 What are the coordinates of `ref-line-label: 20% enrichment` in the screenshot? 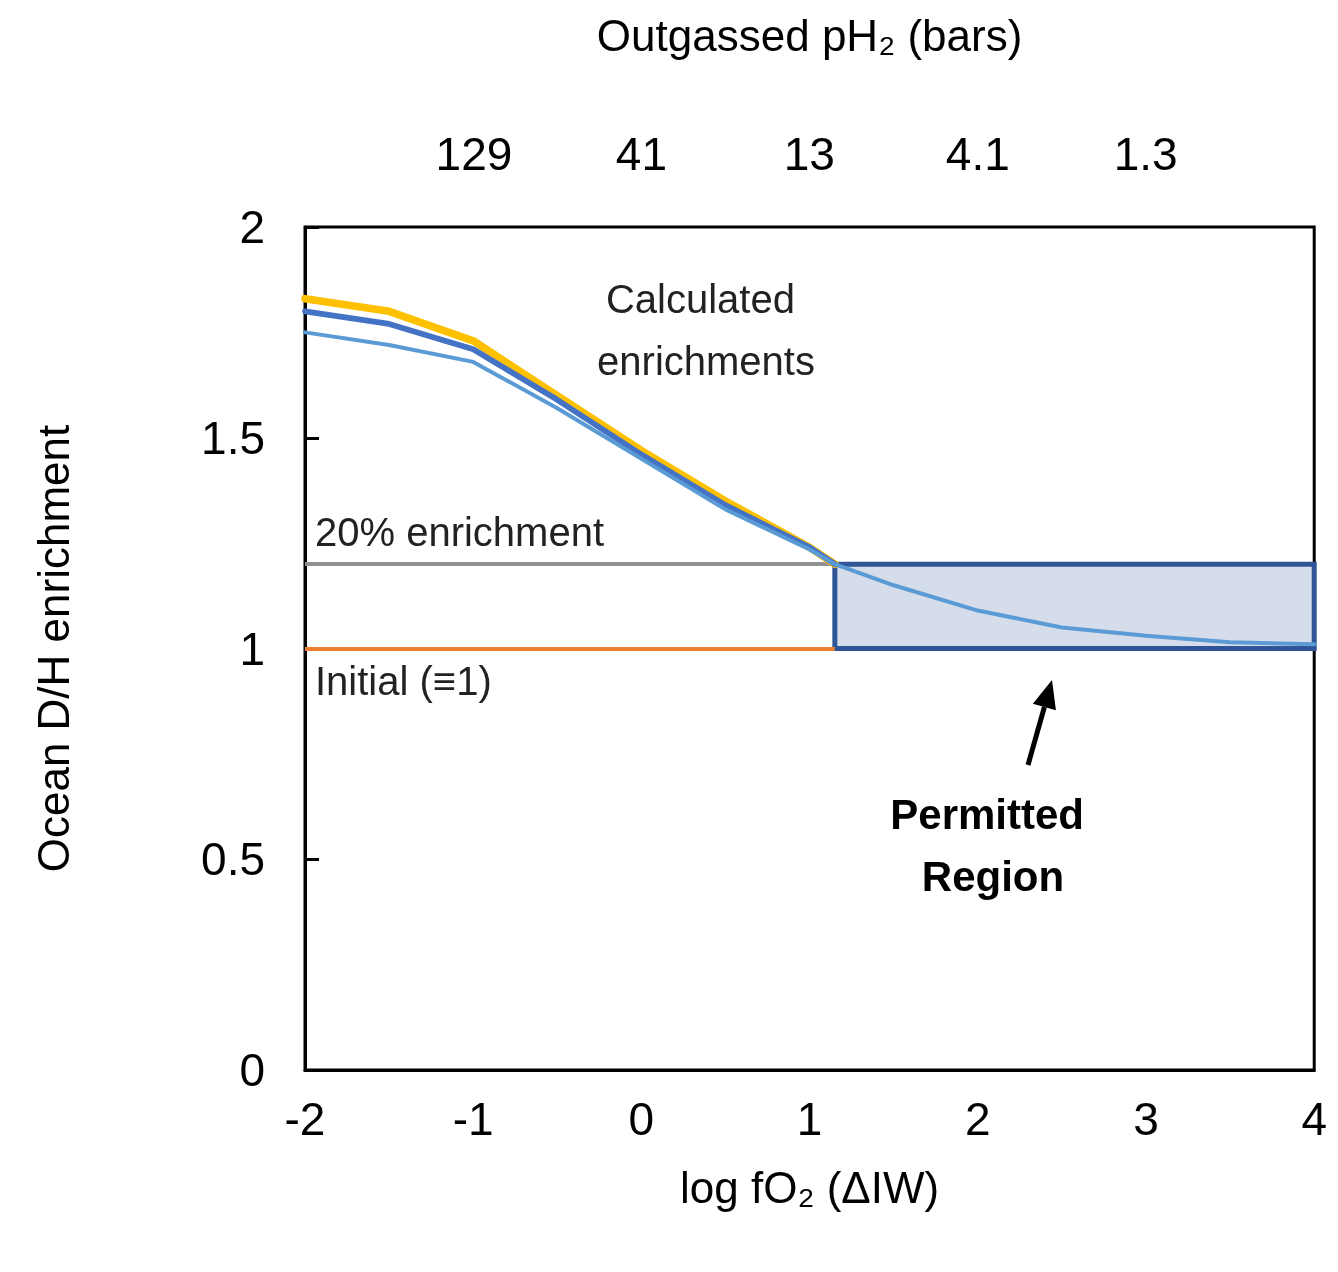 It's located at (460, 532).